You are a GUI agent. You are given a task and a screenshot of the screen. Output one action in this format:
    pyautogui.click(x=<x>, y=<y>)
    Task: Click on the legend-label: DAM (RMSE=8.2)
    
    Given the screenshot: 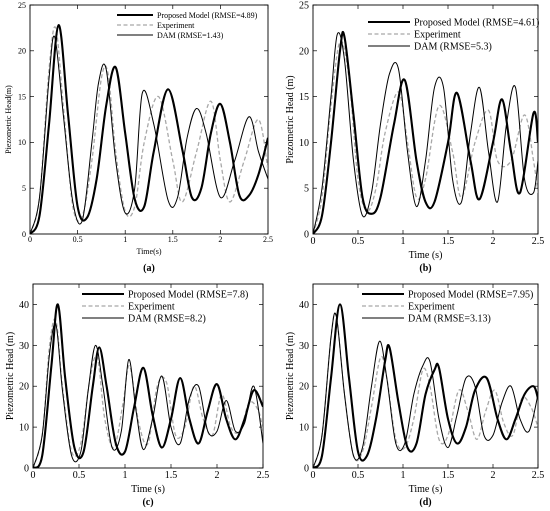 What is the action you would take?
    pyautogui.click(x=167, y=319)
    